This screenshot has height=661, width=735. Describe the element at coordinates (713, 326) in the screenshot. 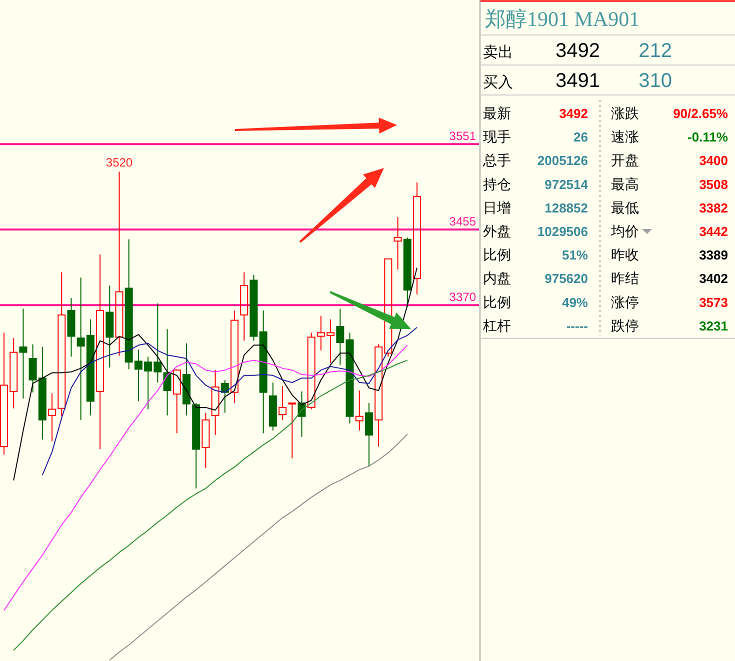

I see `text: 3231` at that location.